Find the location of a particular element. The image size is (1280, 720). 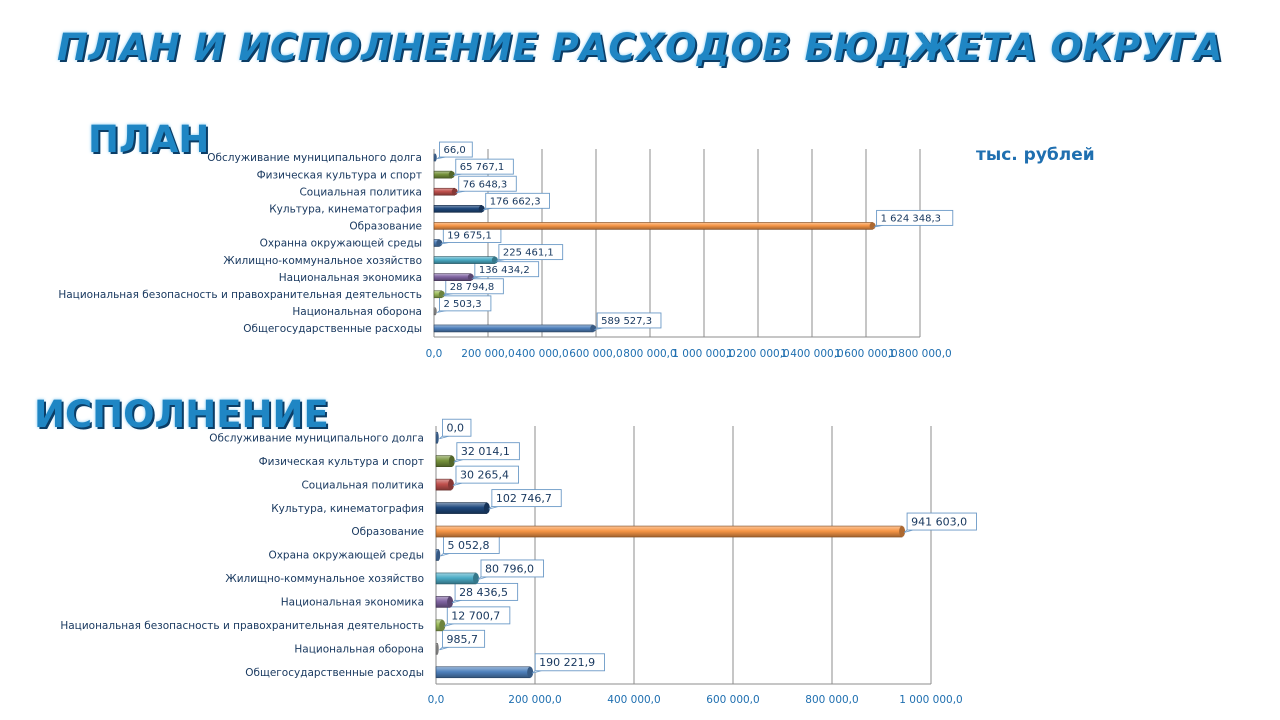

x-tick-label: 1 200 000,0 is located at coordinates (757, 354).